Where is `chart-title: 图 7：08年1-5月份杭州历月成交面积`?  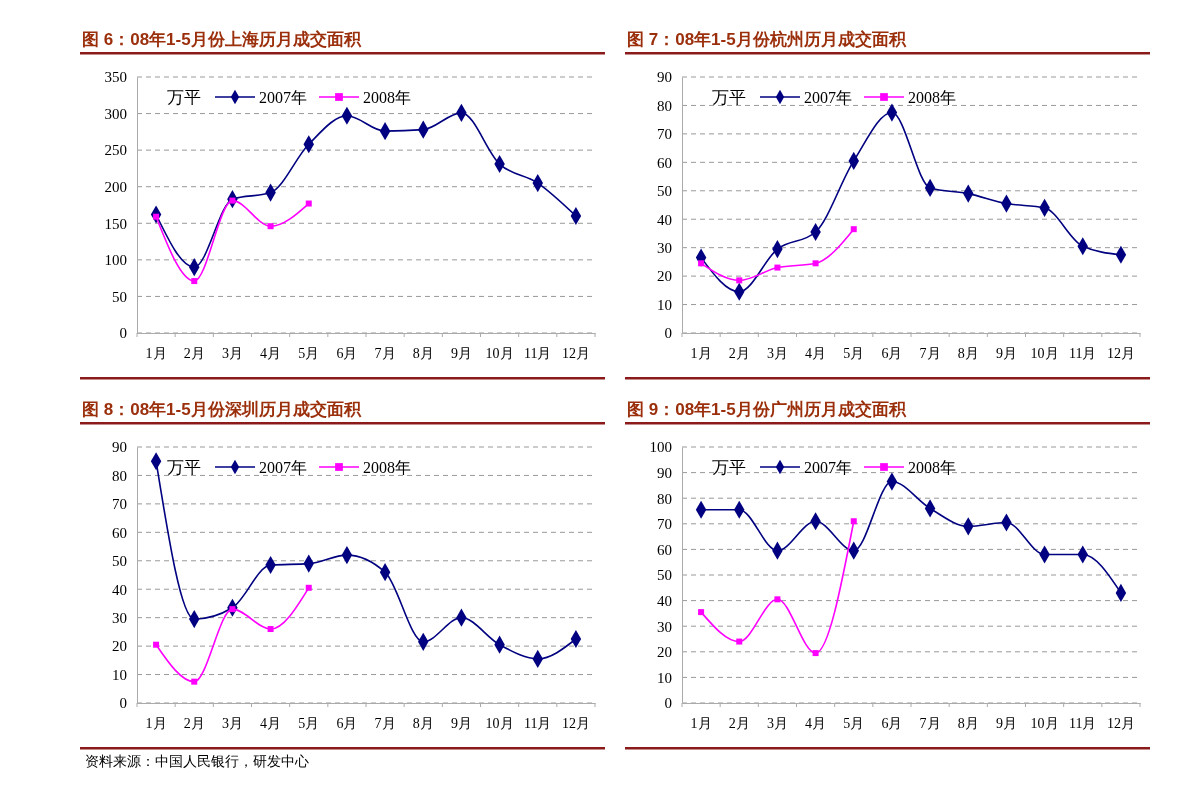 chart-title: 图 7：08年1-5月份杭州历月成交面积 is located at coordinates (767, 39).